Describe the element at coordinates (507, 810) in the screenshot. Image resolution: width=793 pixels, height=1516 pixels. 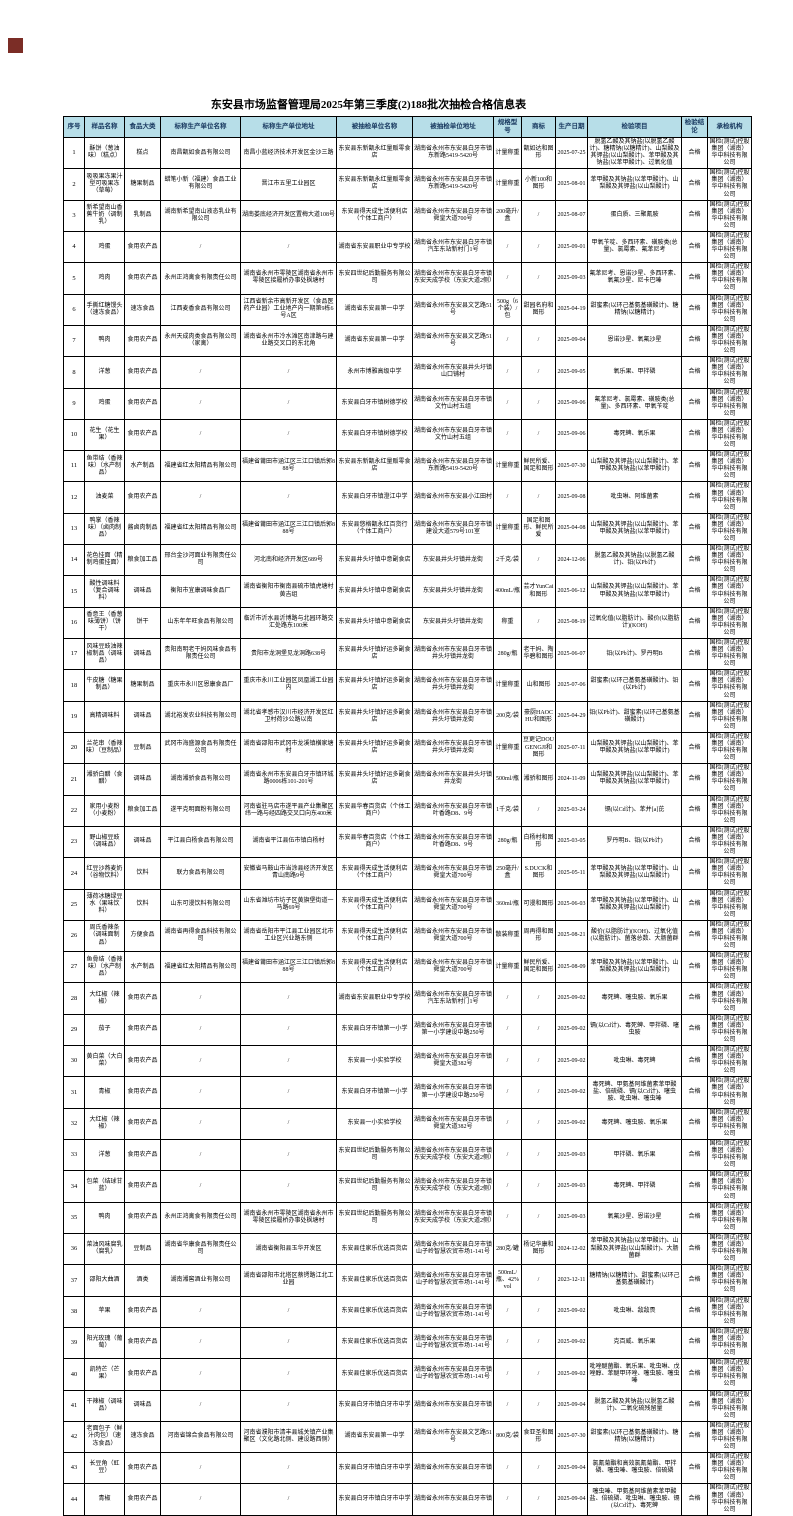
I see `table-cell: 1千克/袋` at that location.